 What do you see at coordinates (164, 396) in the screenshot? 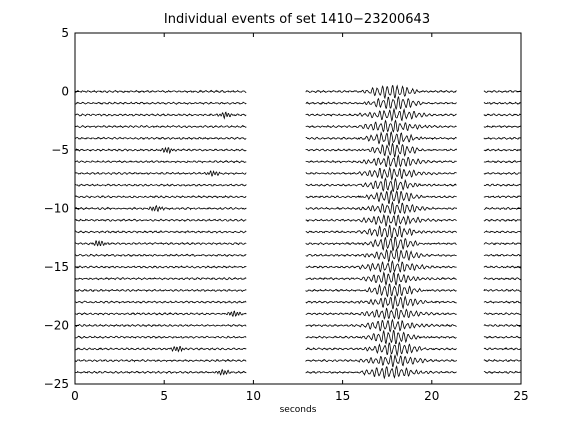
I see `x-tick-label: 5` at bounding box center [164, 396].